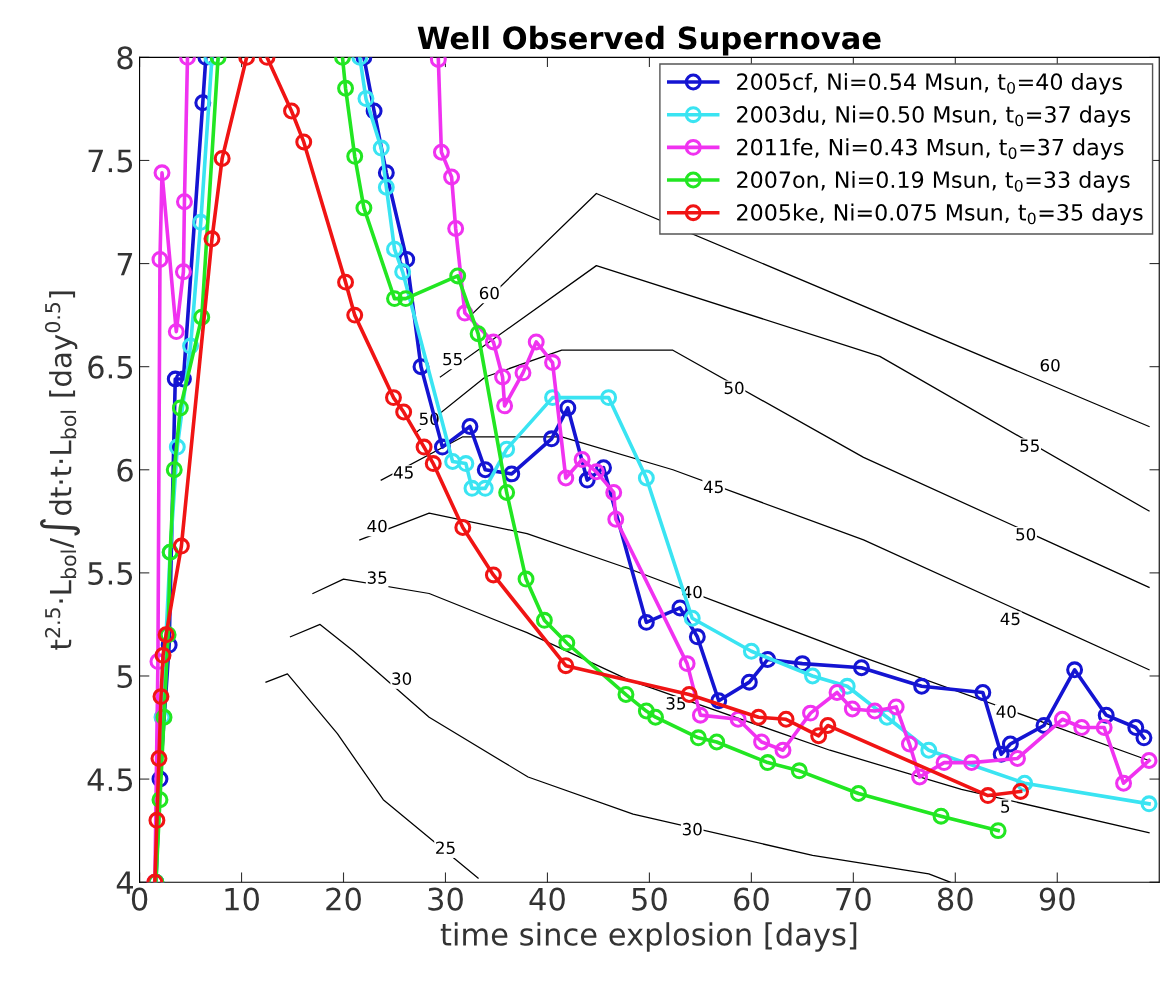  What do you see at coordinates (110, 367) in the screenshot?
I see `y-tick-label: 6.5` at bounding box center [110, 367].